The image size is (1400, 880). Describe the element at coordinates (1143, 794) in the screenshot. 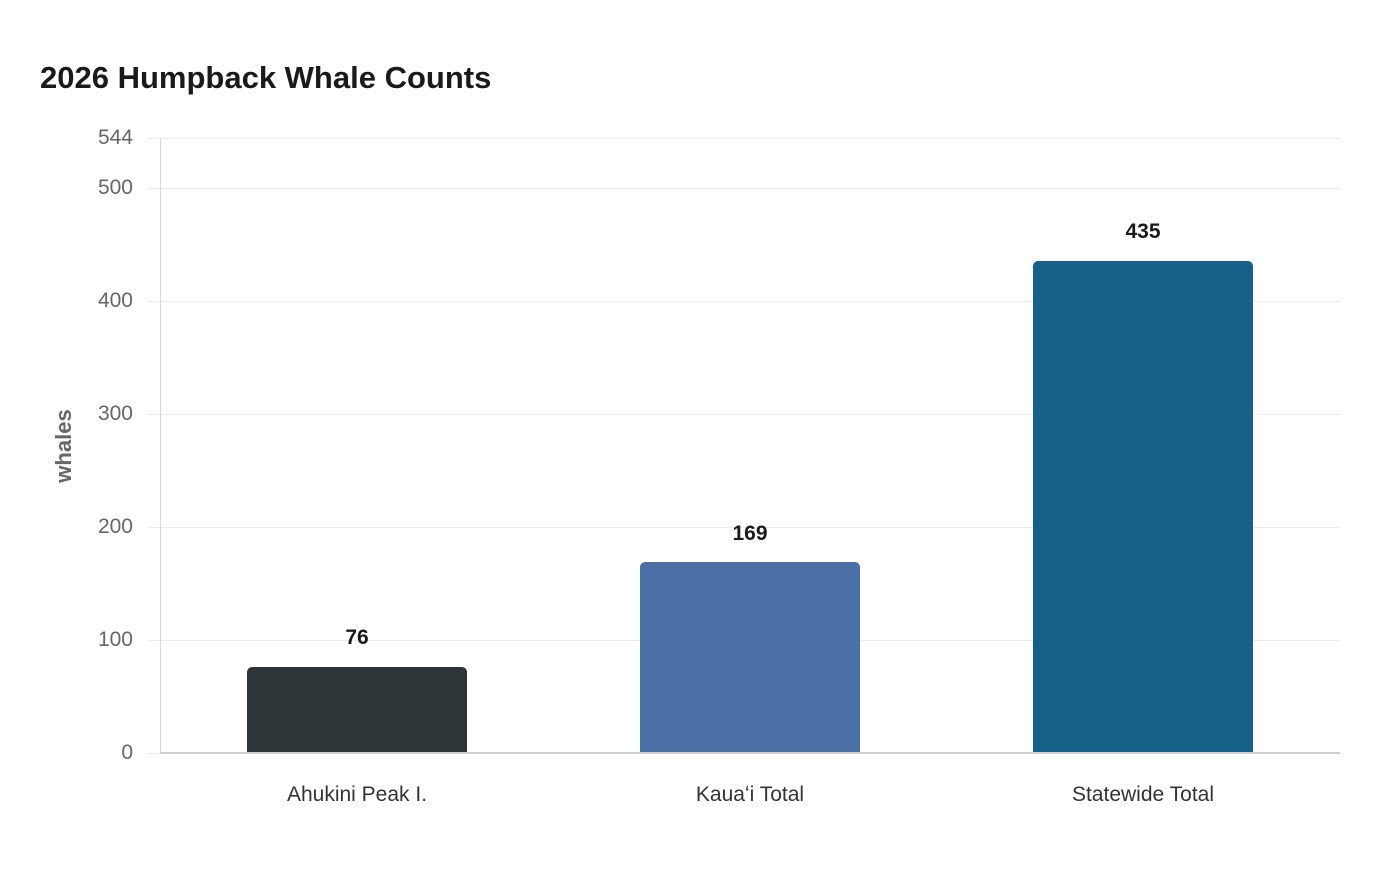

I see `x-tick-label: Statewide Total` at that location.